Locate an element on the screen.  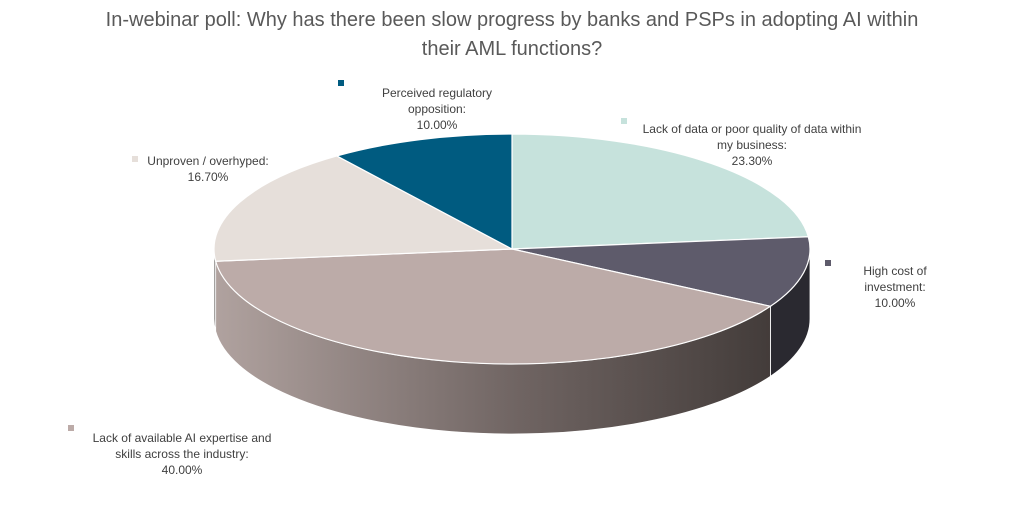
pie-slice-expertise is located at coordinates (493, 306).